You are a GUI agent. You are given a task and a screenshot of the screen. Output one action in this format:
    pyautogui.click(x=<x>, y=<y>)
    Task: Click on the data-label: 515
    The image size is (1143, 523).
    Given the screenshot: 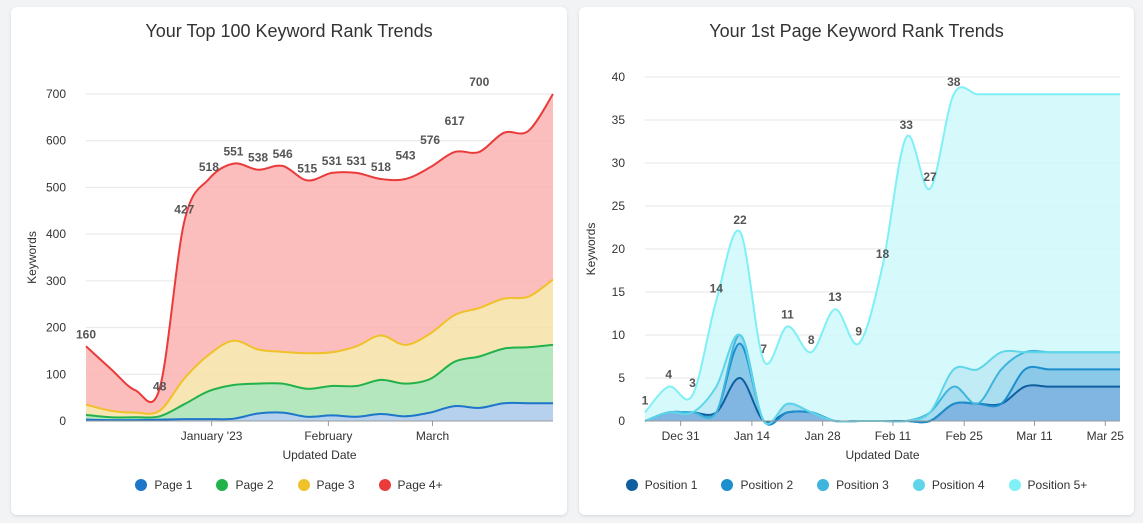 What is the action you would take?
    pyautogui.click(x=307, y=168)
    